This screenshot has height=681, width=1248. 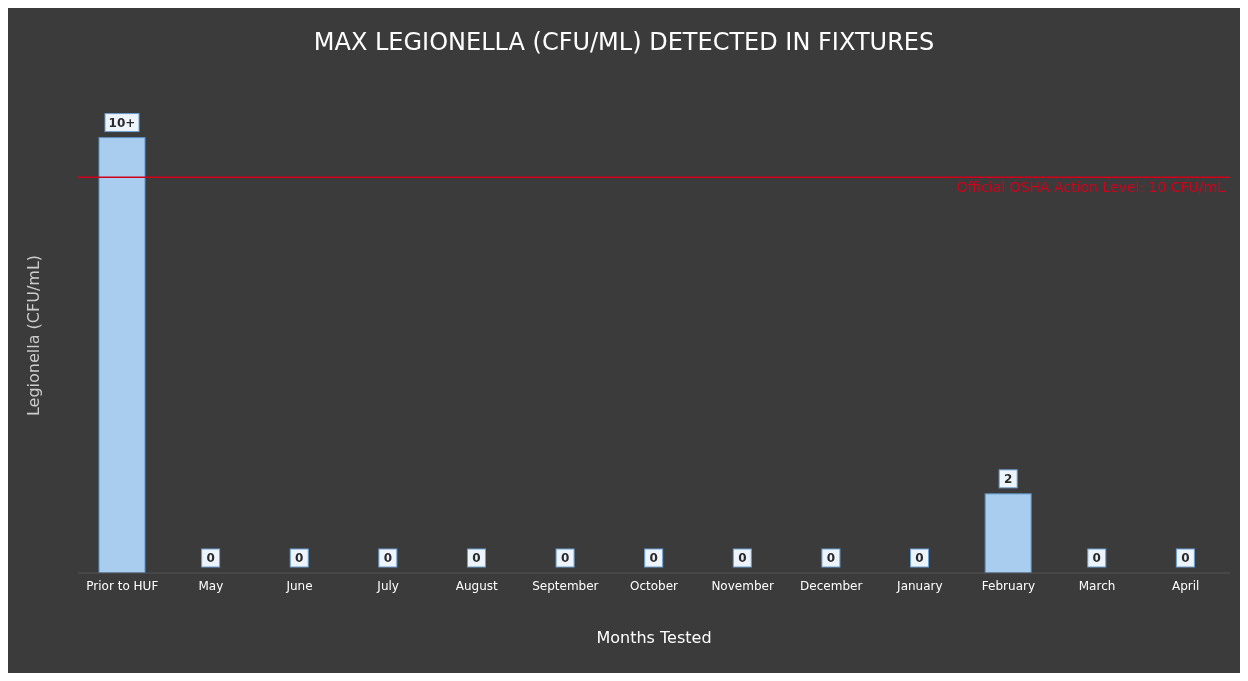 What do you see at coordinates (122, 585) in the screenshot?
I see `x-tick-label: Prior to HUF` at bounding box center [122, 585].